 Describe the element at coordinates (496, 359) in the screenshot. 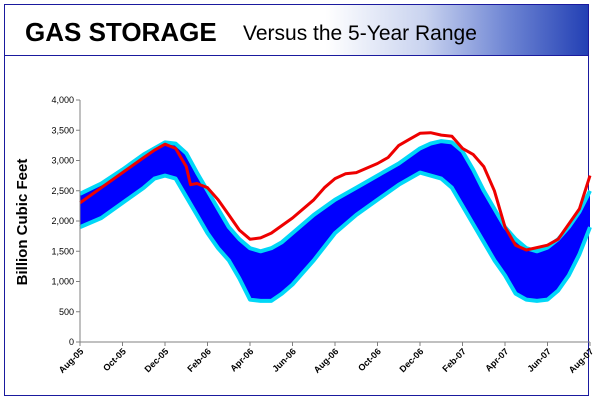

I see `x-tick-label: Apr-07` at that location.